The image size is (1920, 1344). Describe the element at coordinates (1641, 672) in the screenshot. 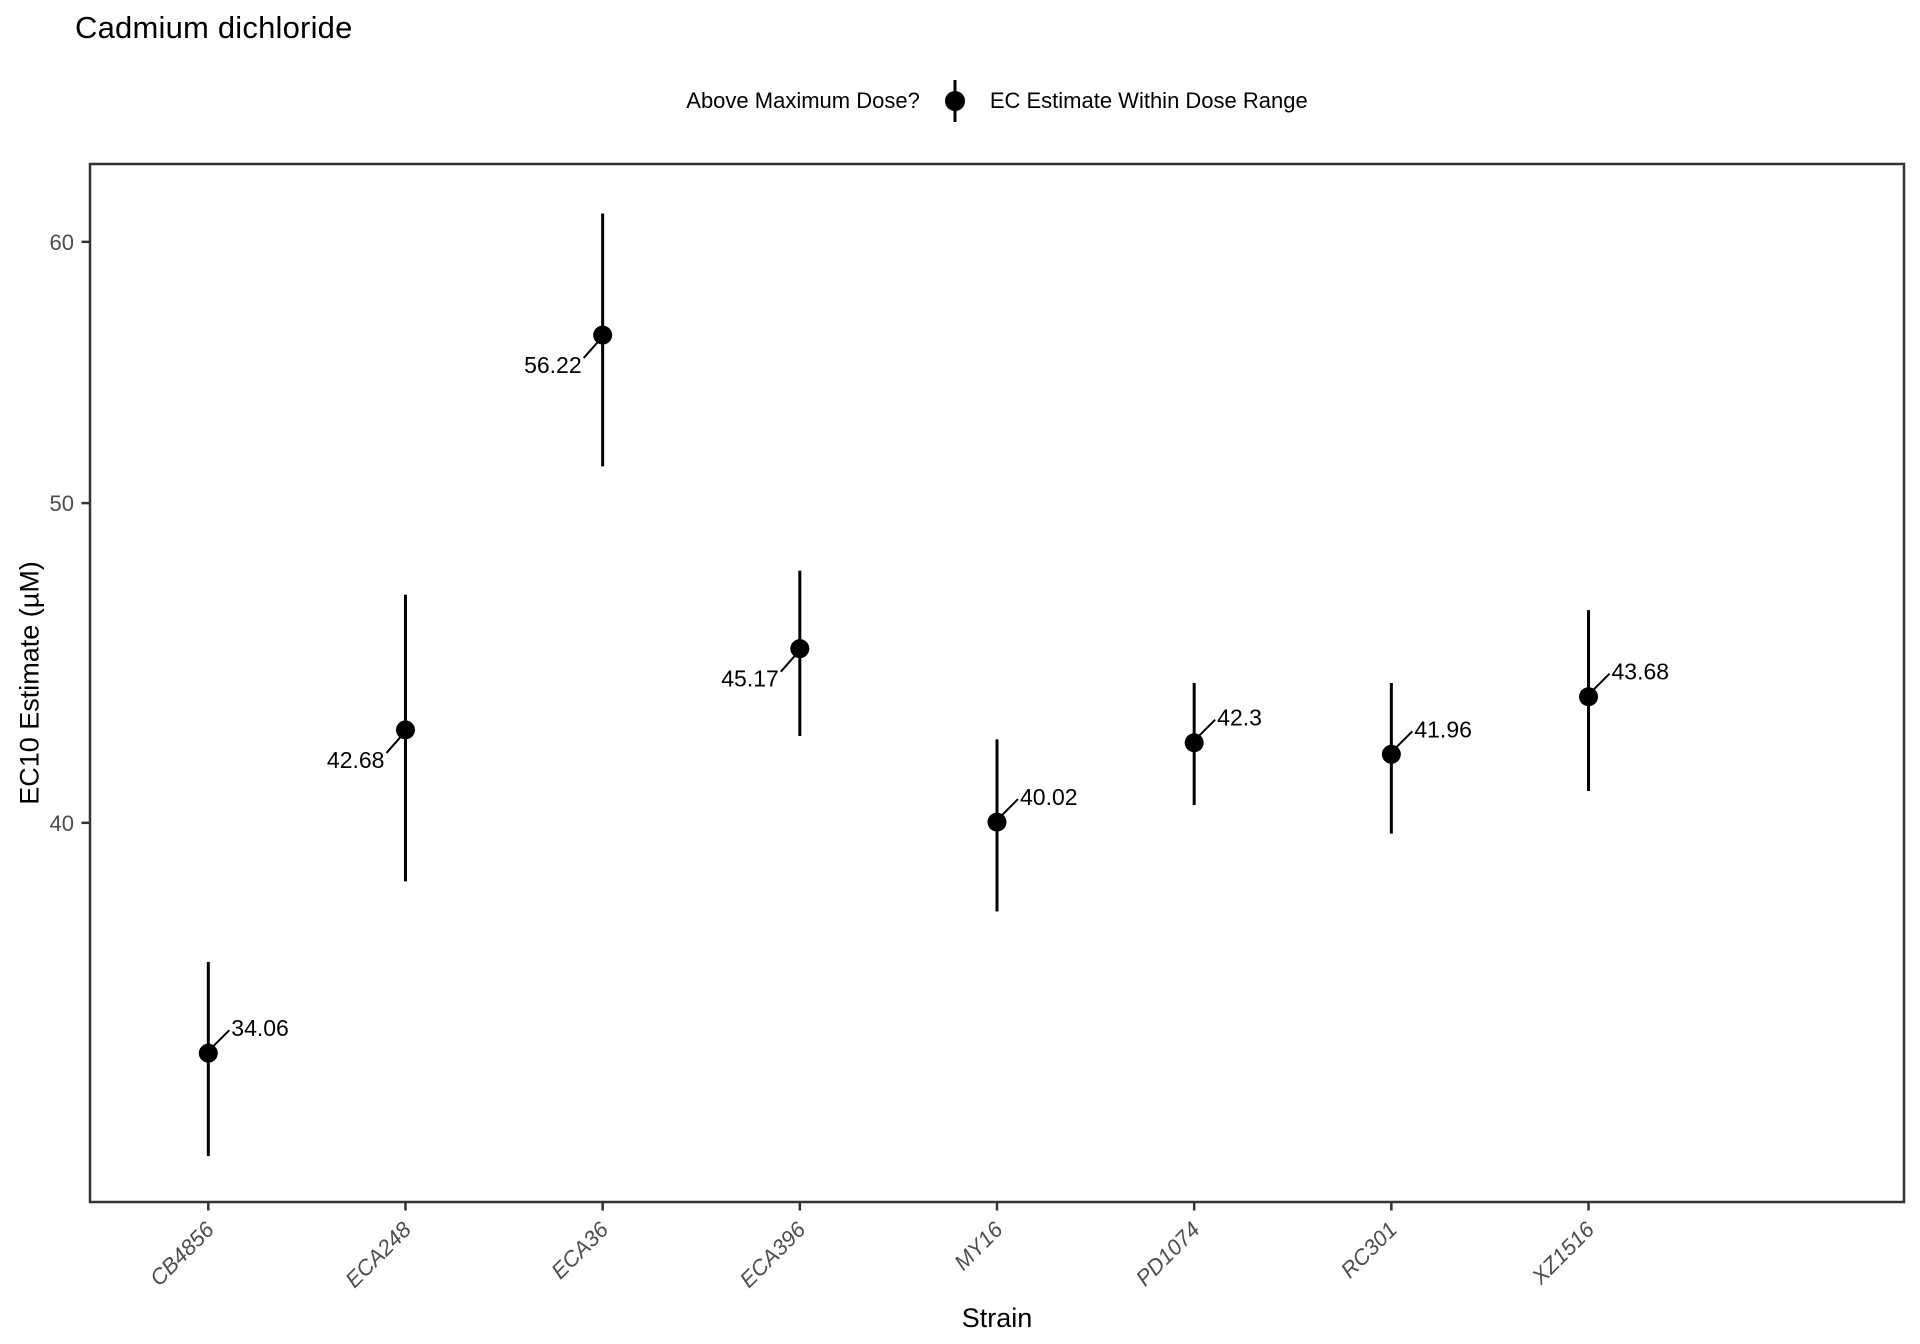

I see `value-label-XZ1516: 43.68` at that location.